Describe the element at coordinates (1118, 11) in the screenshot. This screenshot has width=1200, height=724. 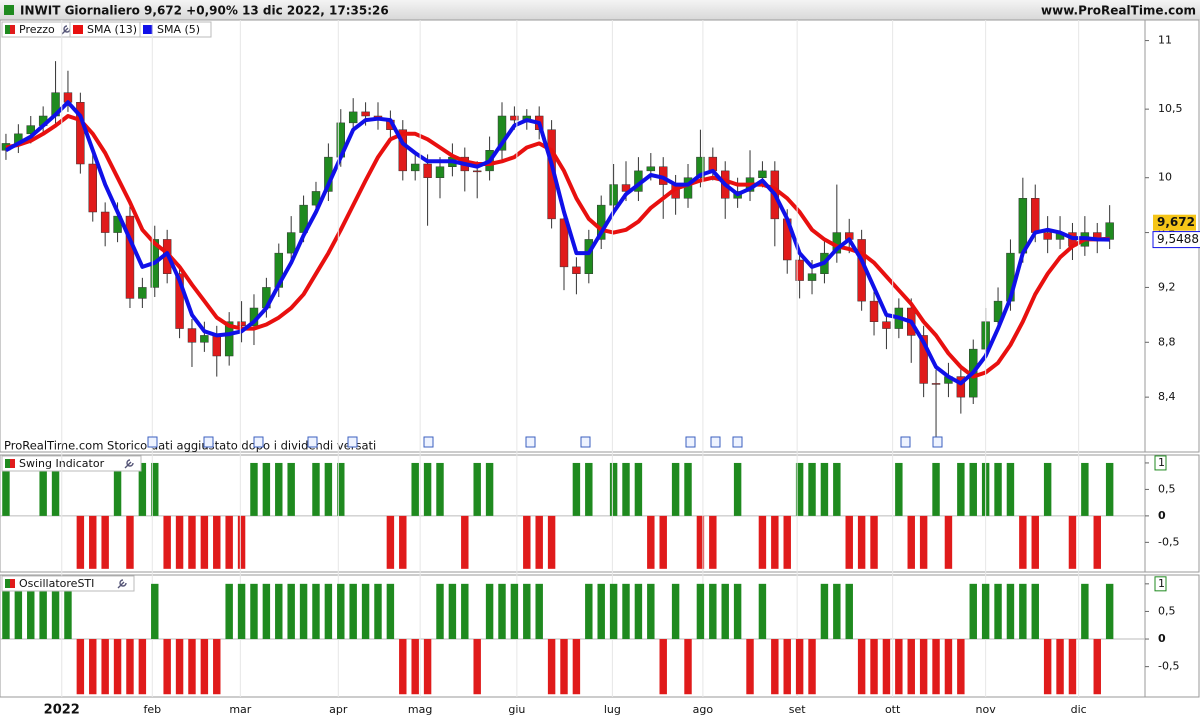
I see `header-site: www.ProRealTime.com` at that location.